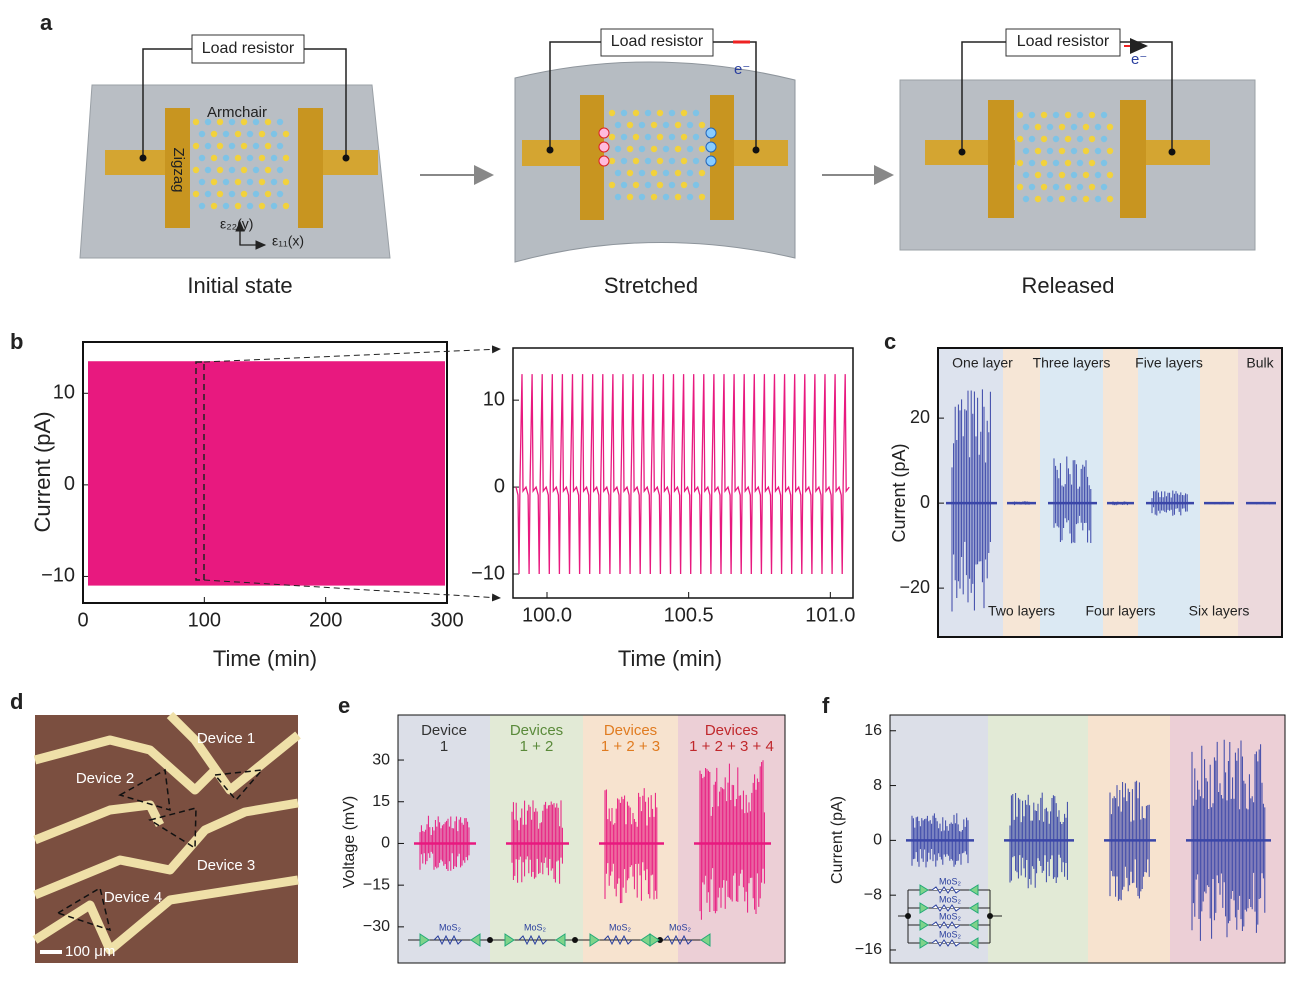 The image size is (1300, 985). I want to click on layer-label: Two layers, so click(1021, 611).